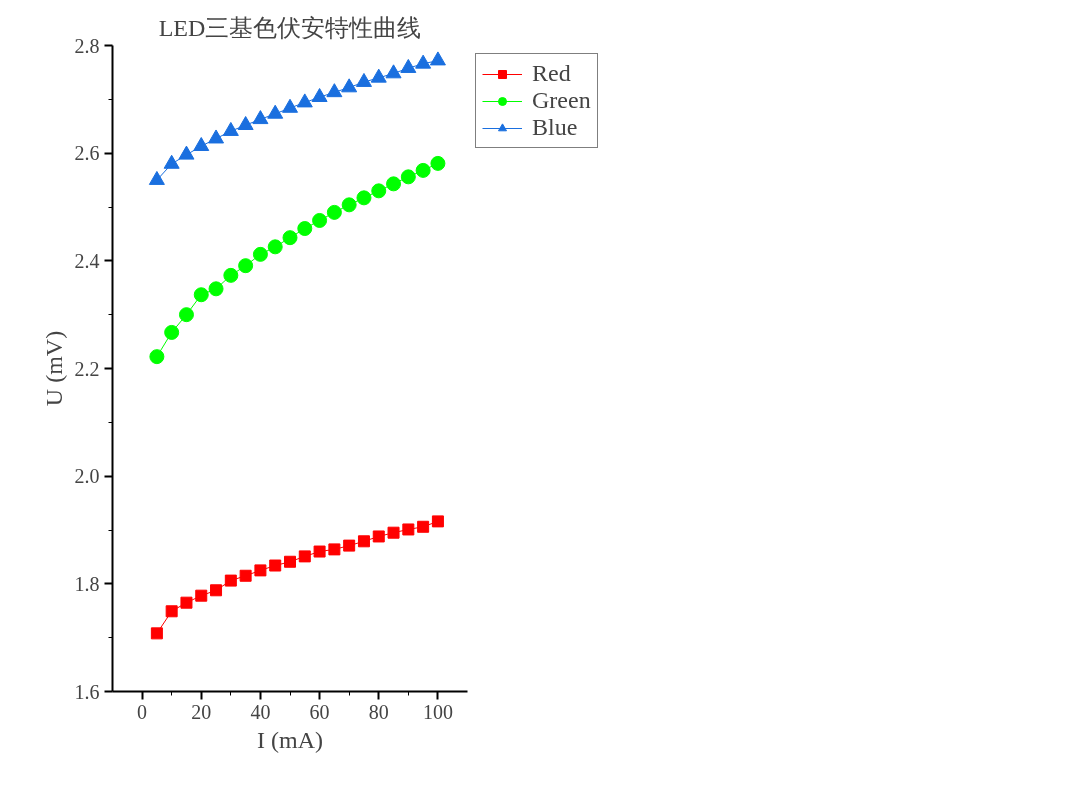 The height and width of the screenshot is (787, 1066). Describe the element at coordinates (87, 153) in the screenshot. I see `y-tick-label: 2.6` at that location.